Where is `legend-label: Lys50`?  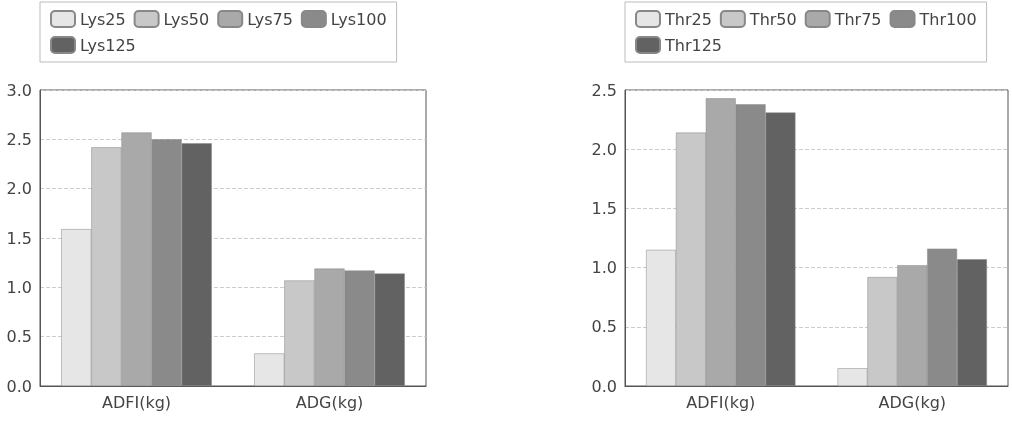 legend-label: Lys50 is located at coordinates (186, 19).